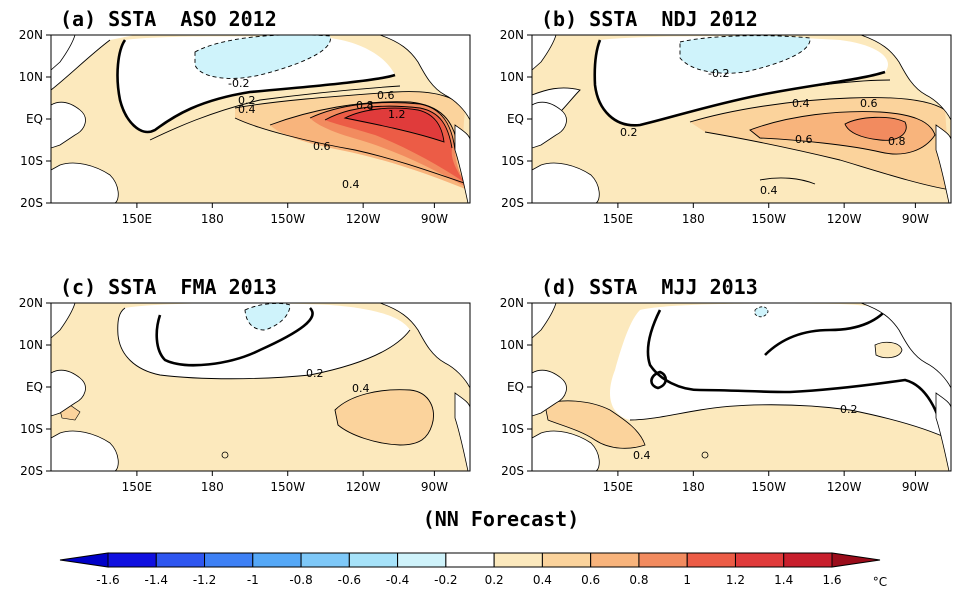  Describe the element at coordinates (783, 580) in the screenshot. I see `colorbar-tick-label: 1.4` at that location.